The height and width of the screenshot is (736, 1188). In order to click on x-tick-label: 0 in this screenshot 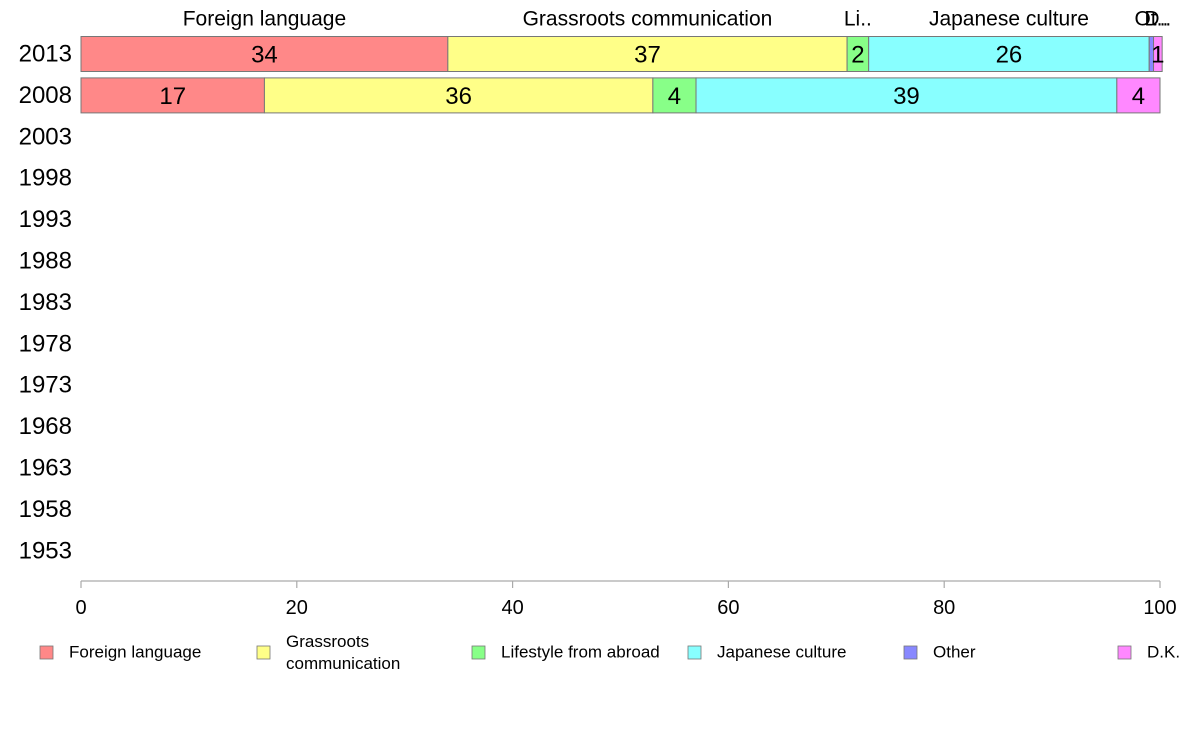, I will do `click(80, 608)`.